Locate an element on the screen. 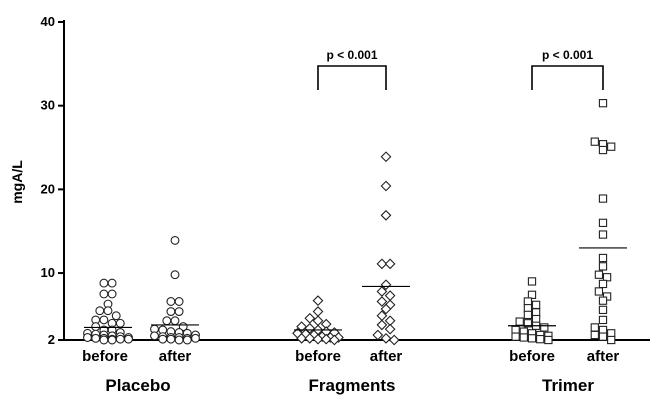 This screenshot has height=399, width=658. y-axis-label: mgA/L is located at coordinates (17, 182).